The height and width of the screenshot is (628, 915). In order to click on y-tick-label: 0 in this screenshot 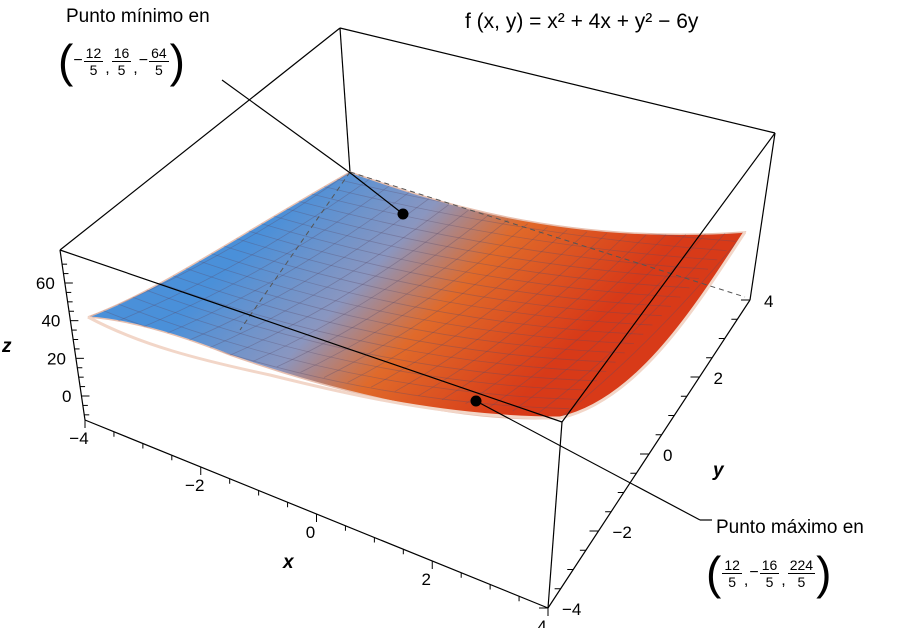, I will do `click(667, 455)`.